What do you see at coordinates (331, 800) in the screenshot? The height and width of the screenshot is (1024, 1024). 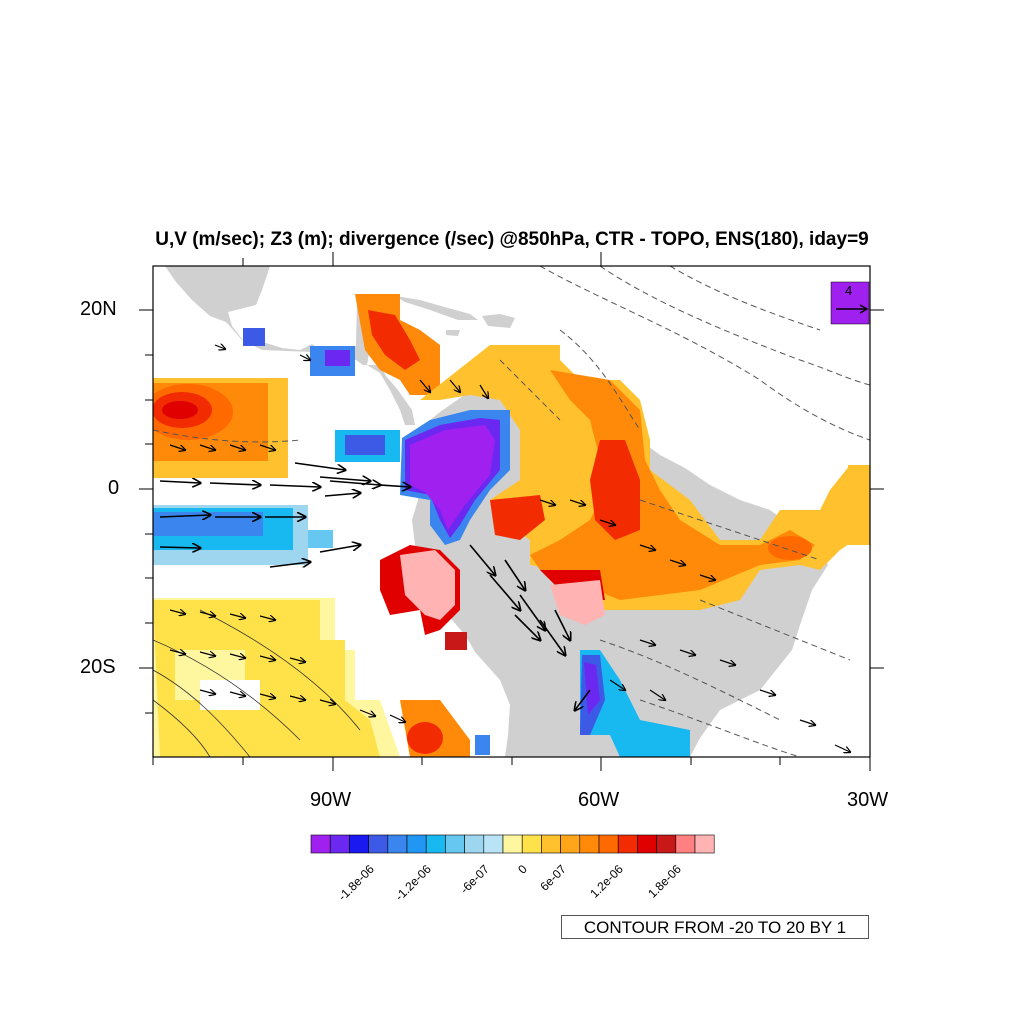 I see `lon-label-90w: 90W` at bounding box center [331, 800].